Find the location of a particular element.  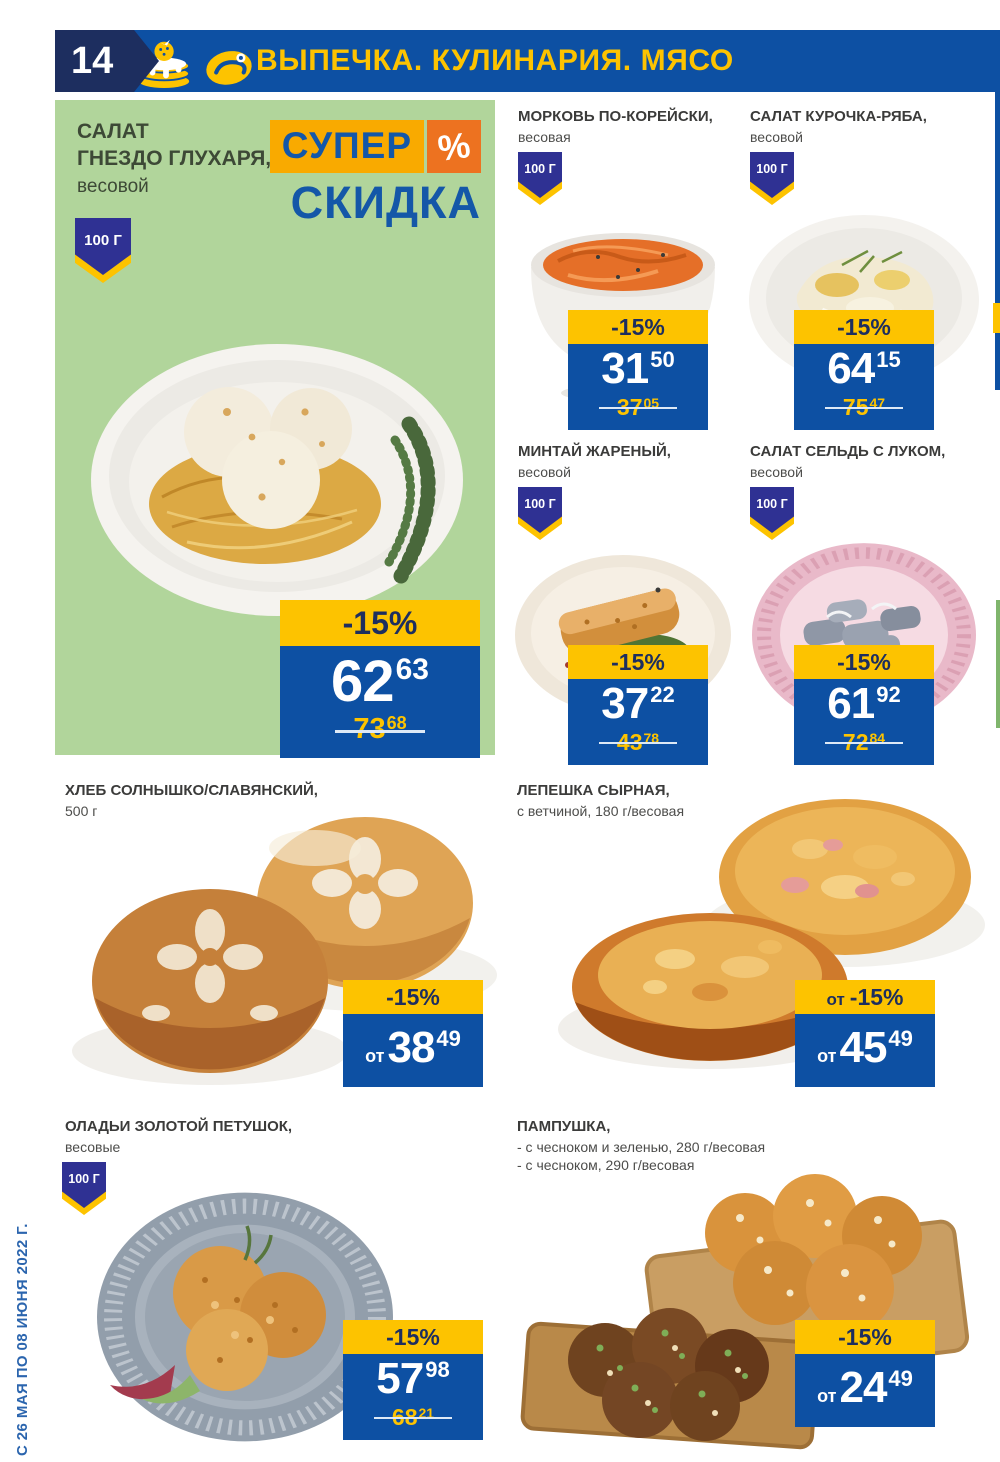

price-old: 7284 is located at coordinates (864, 742).